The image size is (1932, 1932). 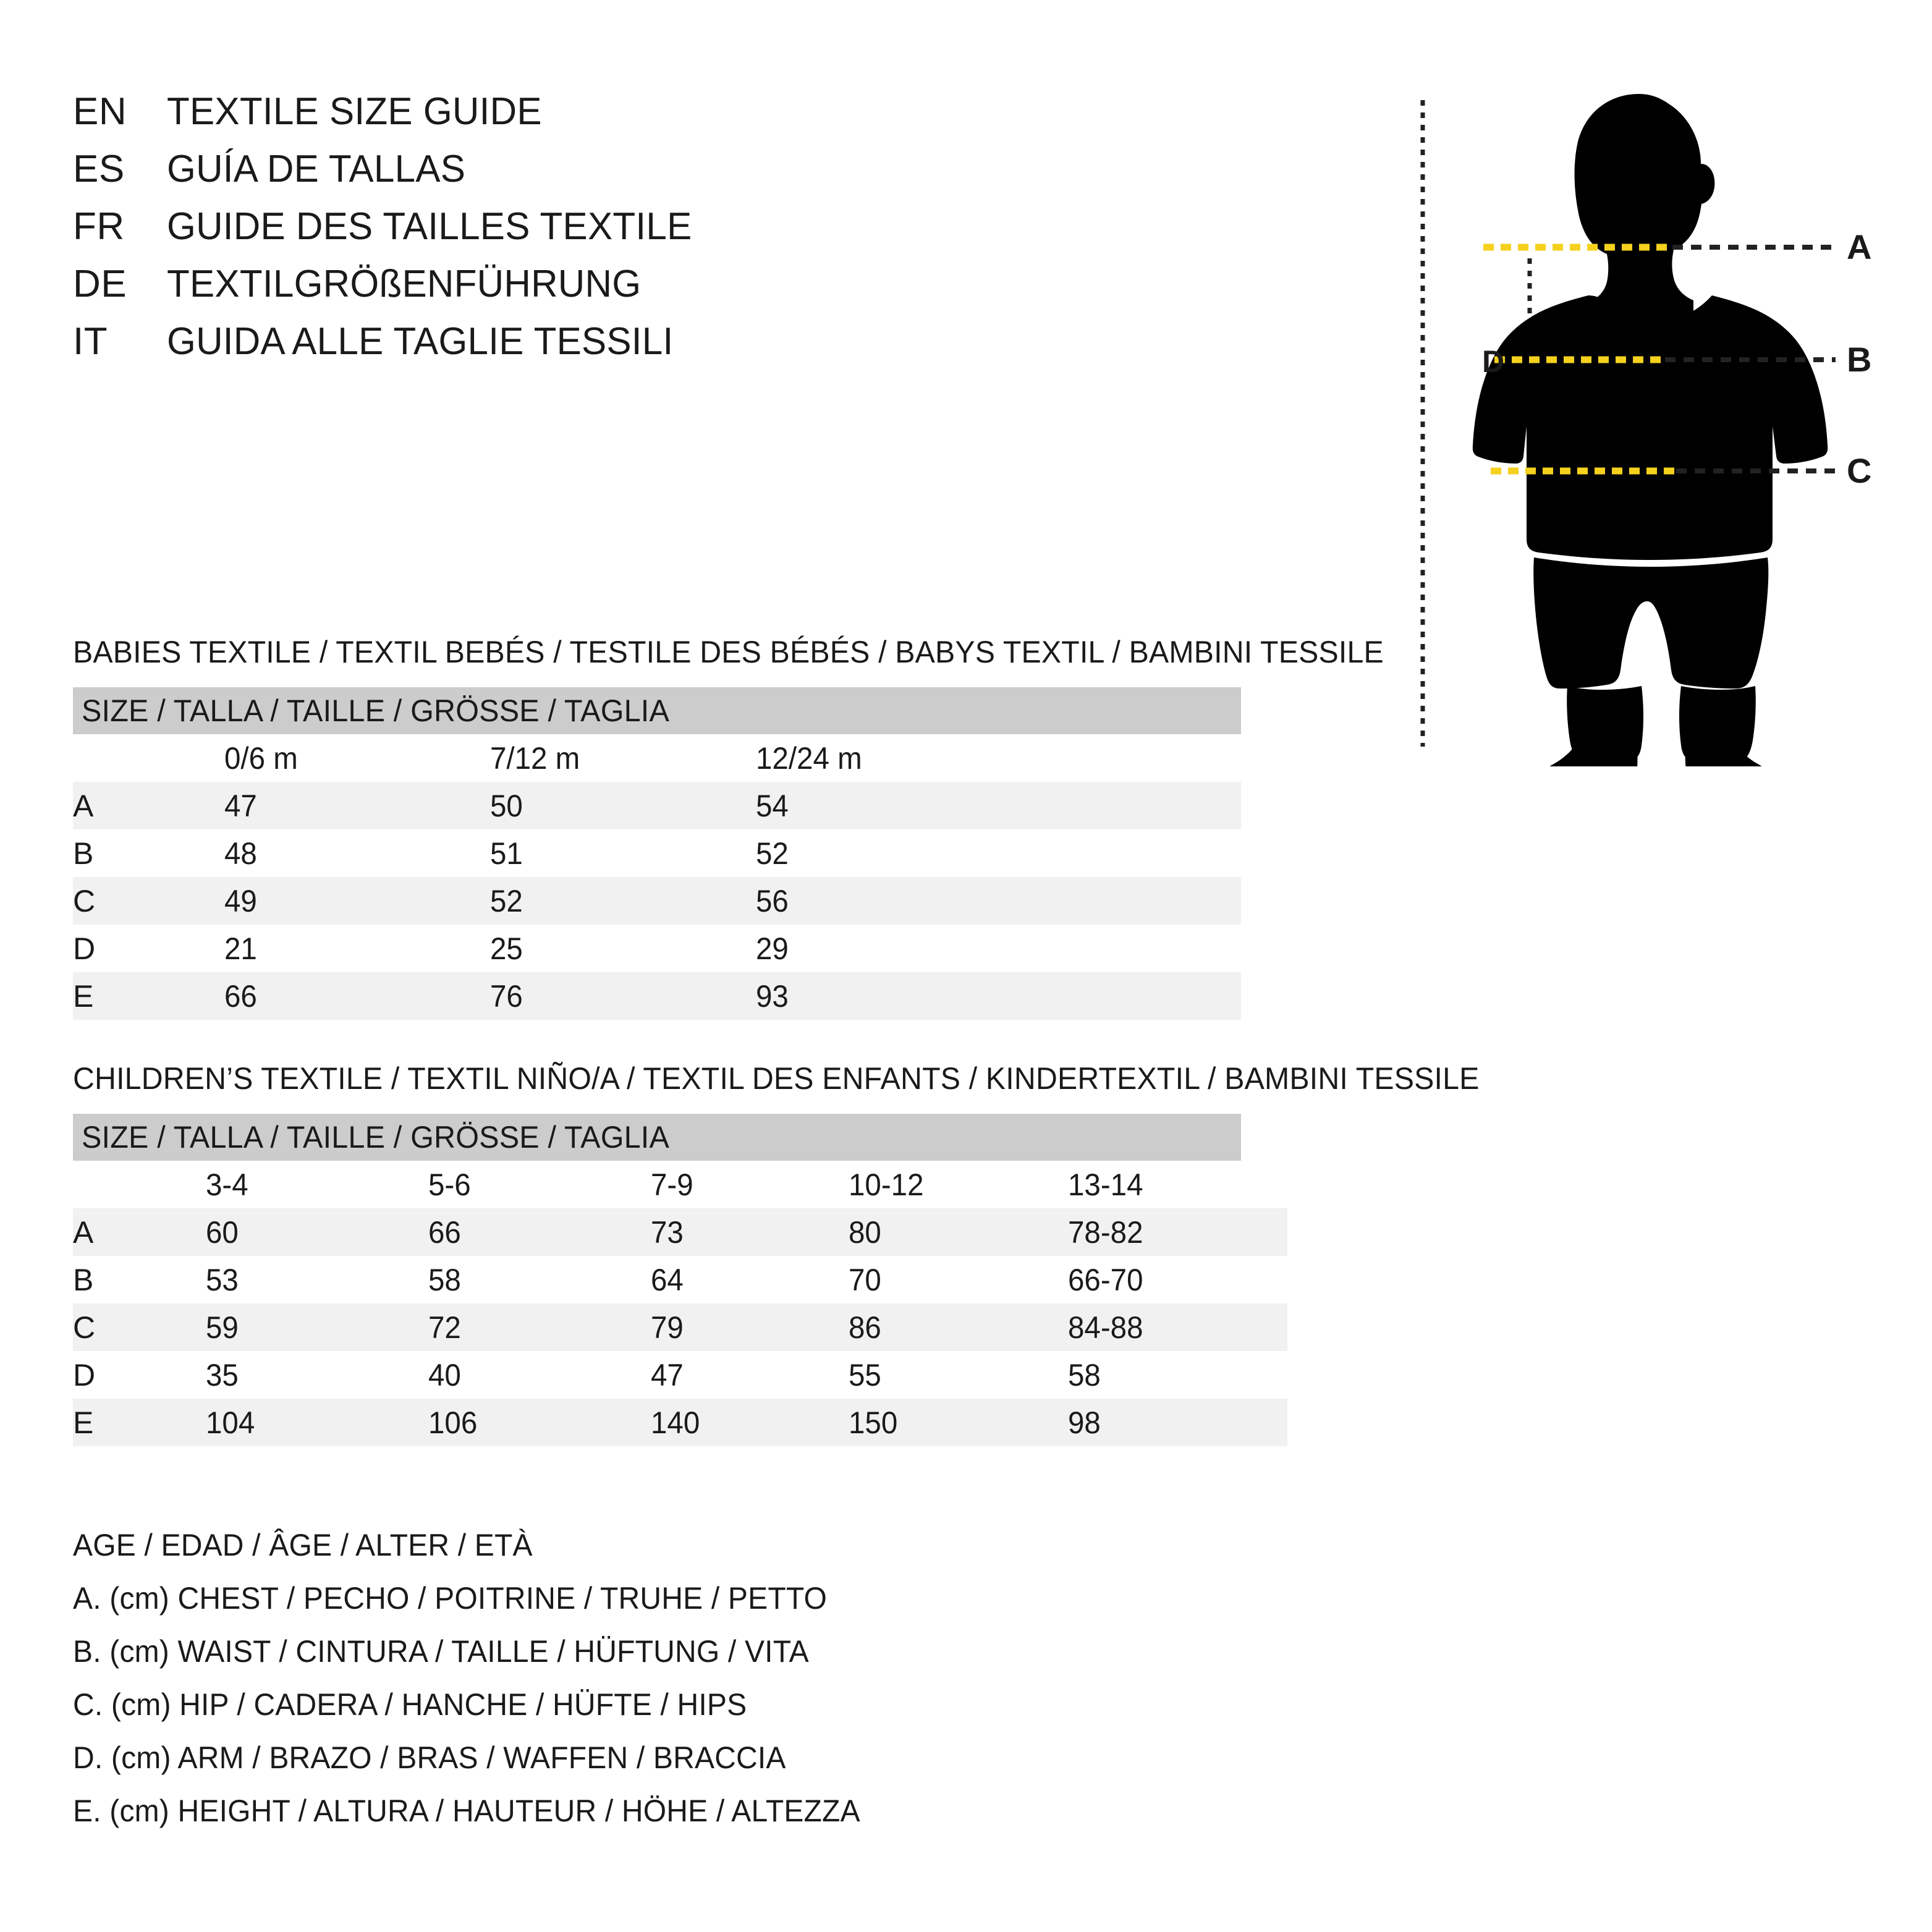 What do you see at coordinates (958, 1327) in the screenshot?
I see `children-cell-c-3: 86` at bounding box center [958, 1327].